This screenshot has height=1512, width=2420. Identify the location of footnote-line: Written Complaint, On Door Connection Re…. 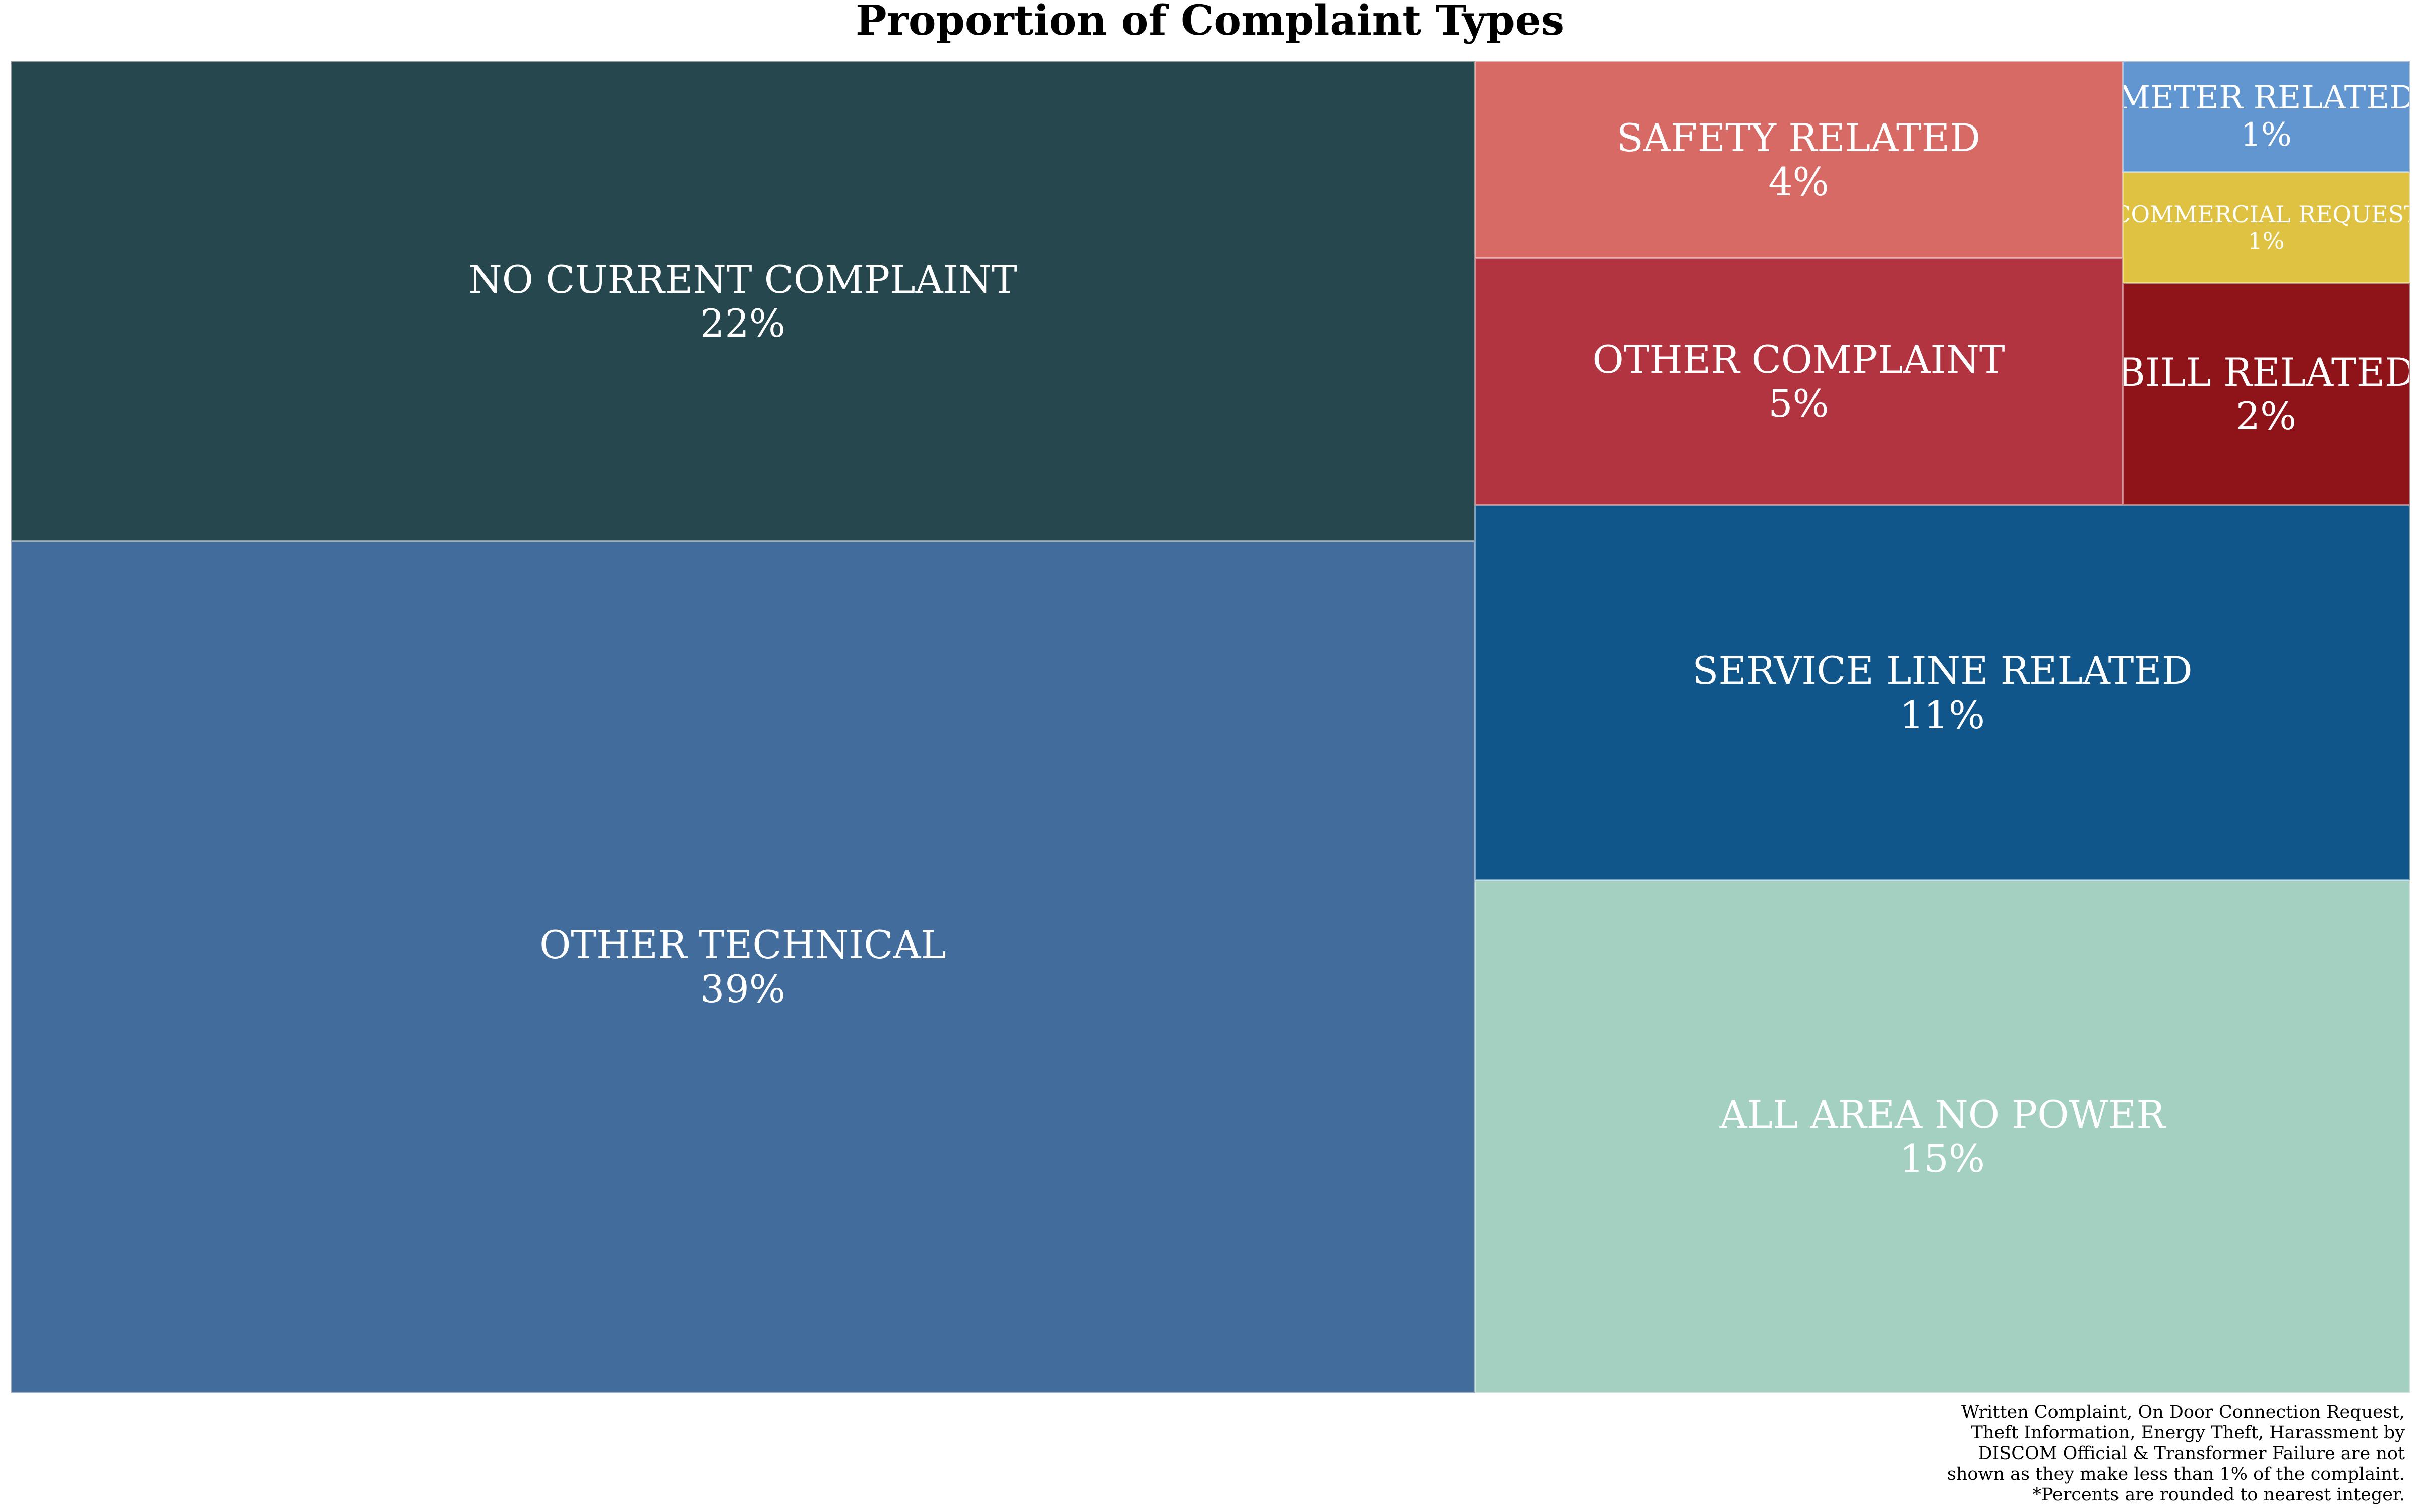
(2183, 1412).